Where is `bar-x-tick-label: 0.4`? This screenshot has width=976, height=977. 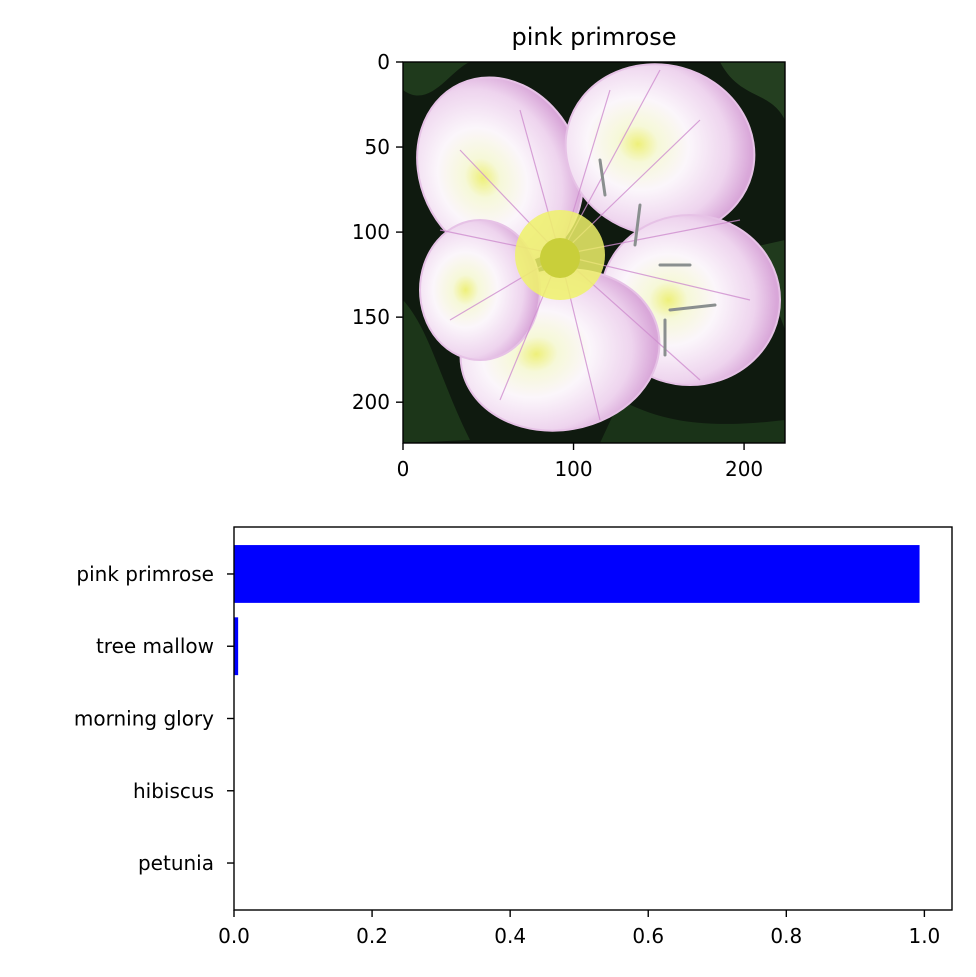
bar-x-tick-label: 0.4 is located at coordinates (510, 936).